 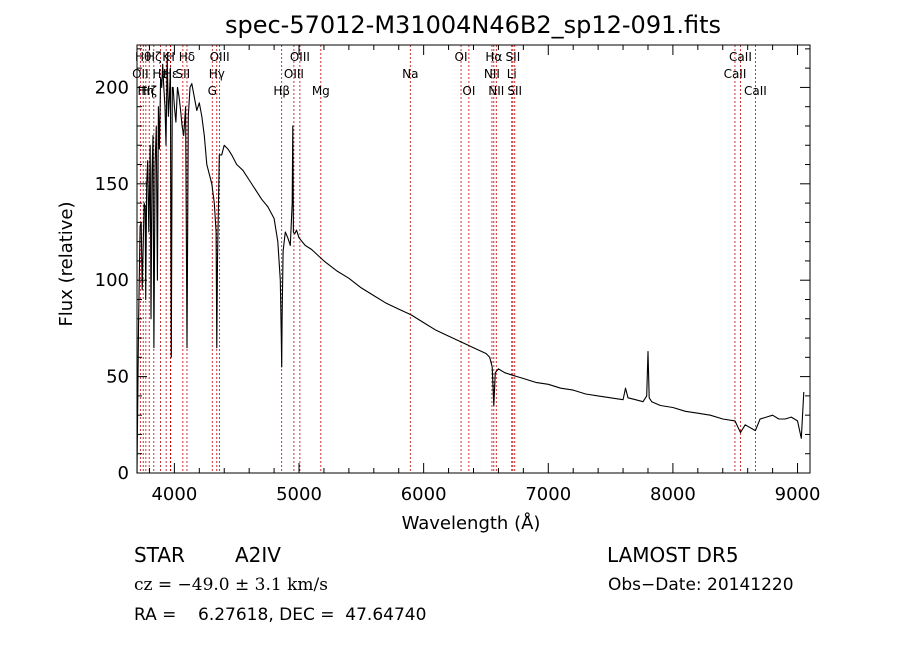 I want to click on redshift-cz: cz = −49.0 ± 3.1 km/s, so click(x=231, y=585).